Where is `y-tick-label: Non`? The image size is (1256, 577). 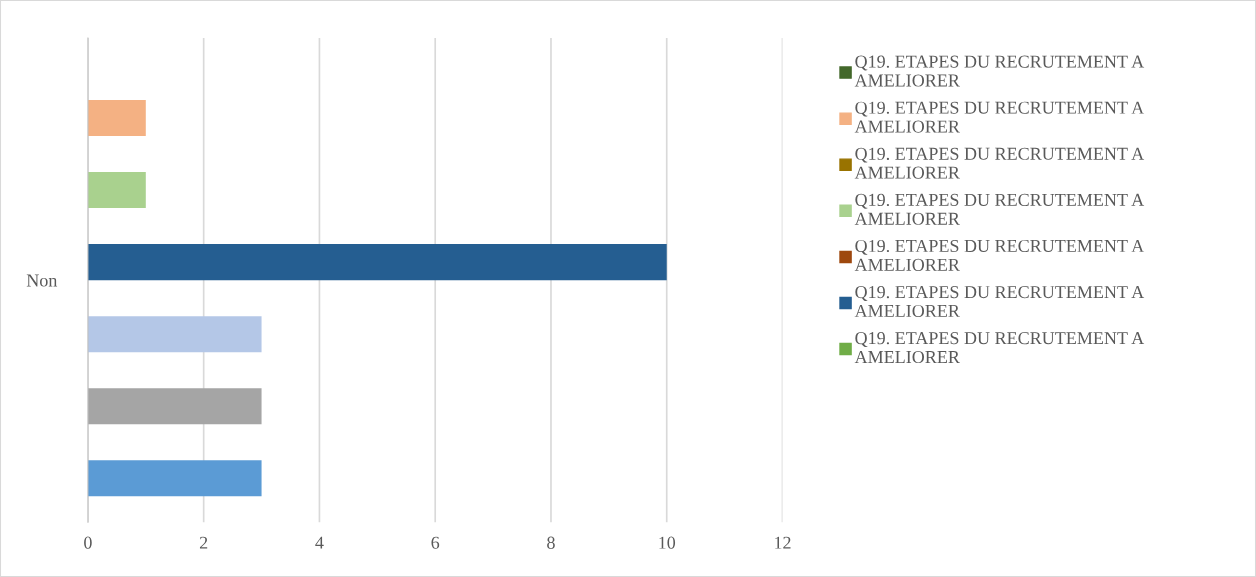 y-tick-label: Non is located at coordinates (42, 280).